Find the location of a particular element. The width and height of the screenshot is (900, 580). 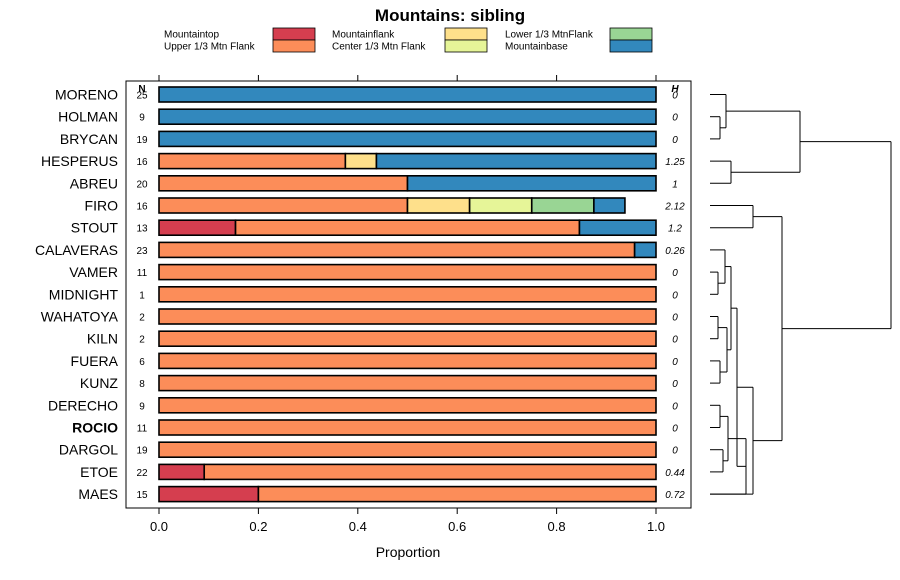

x-tick-label: 0.0 is located at coordinates (159, 526).